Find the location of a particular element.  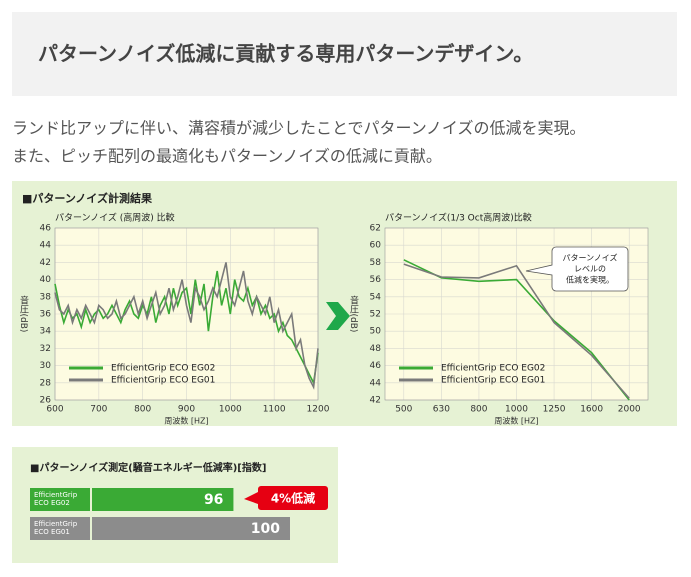

panel-title: ■パターンノイズ計測結果 is located at coordinates (87, 198).